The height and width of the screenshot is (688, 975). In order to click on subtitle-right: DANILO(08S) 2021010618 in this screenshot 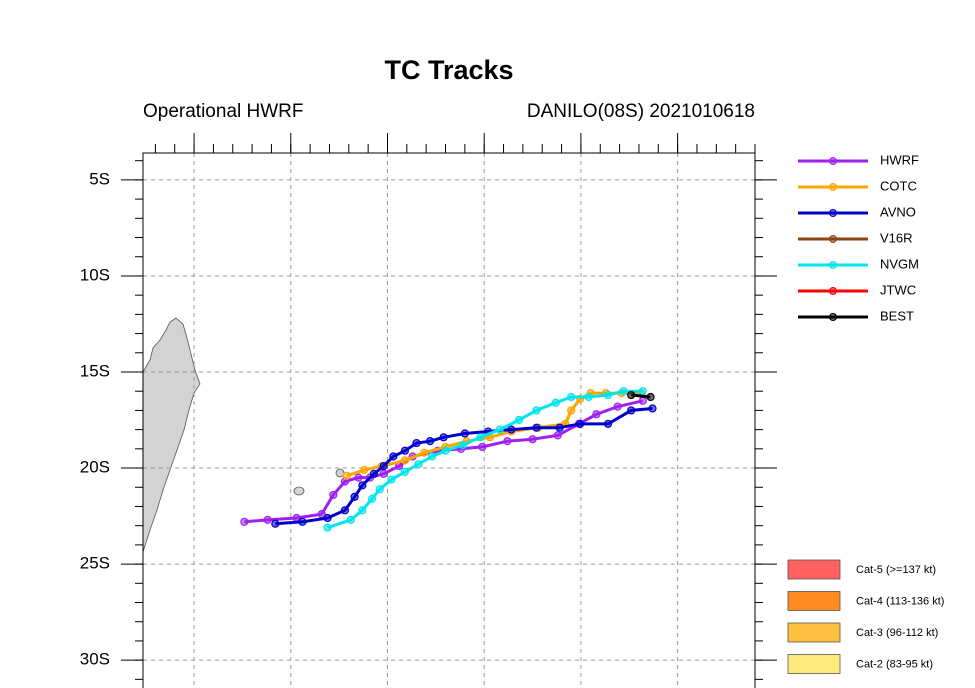, I will do `click(641, 111)`.